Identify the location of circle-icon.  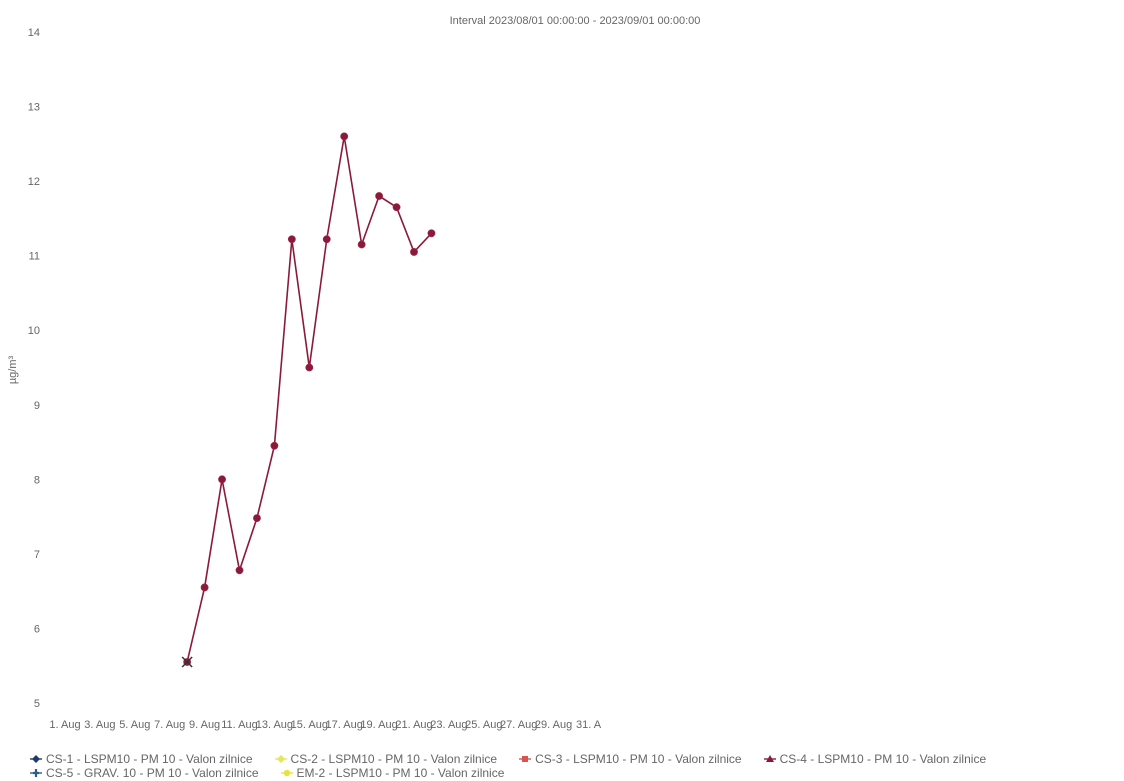
(286, 773).